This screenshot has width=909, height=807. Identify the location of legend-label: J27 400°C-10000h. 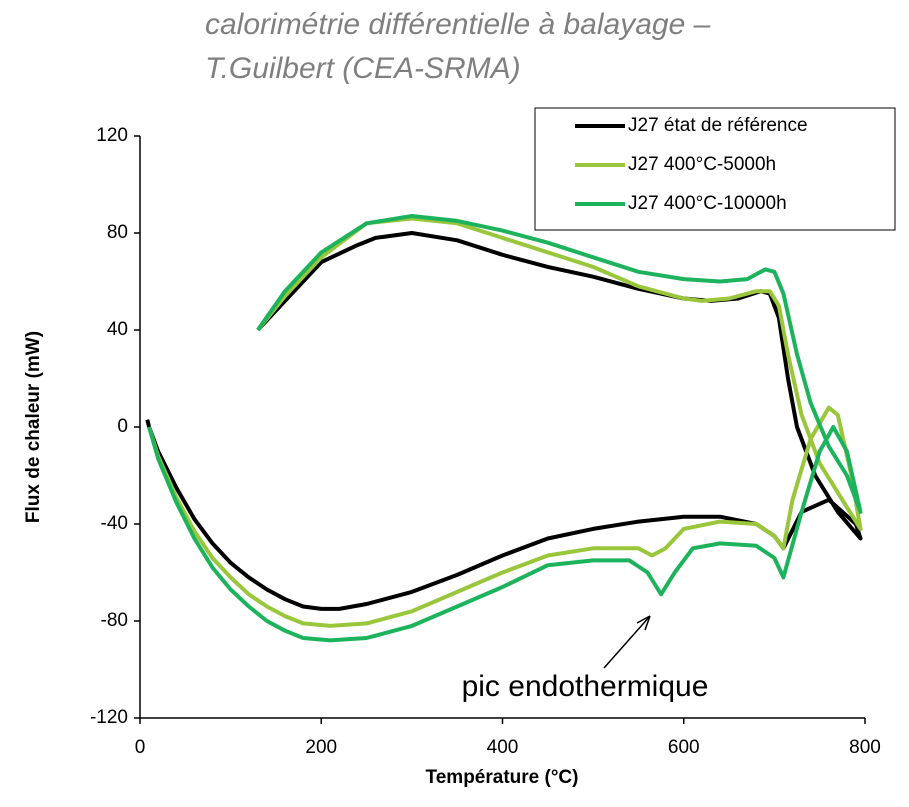
(707, 203).